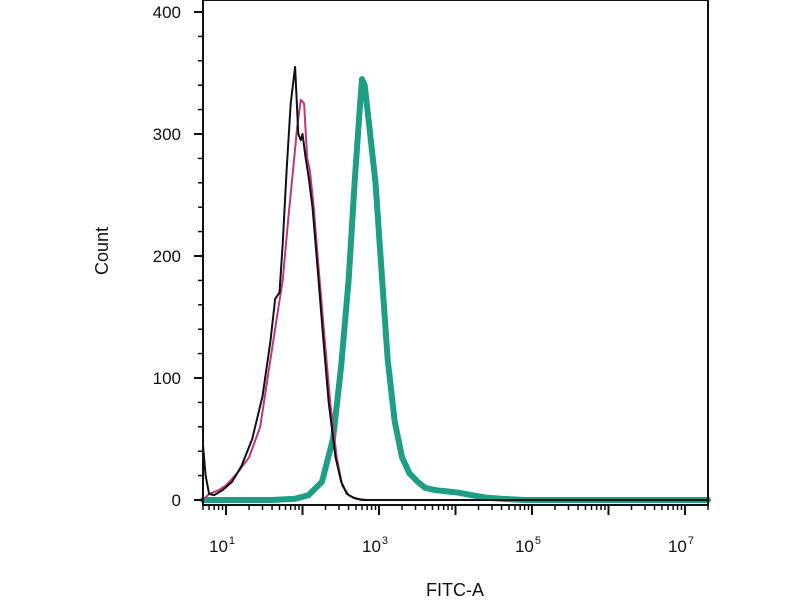 The height and width of the screenshot is (600, 800). I want to click on y-tick-label: 400, so click(167, 12).